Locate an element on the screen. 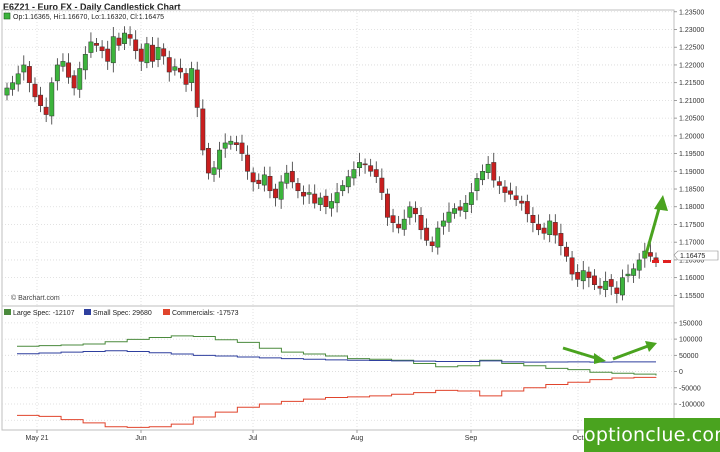  x-tick-label: Jun is located at coordinates (140, 438).